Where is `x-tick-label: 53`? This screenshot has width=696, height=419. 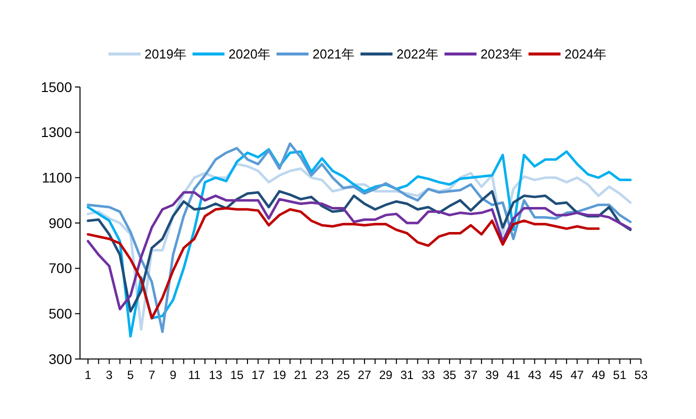 x-tick-label: 53 is located at coordinates (641, 375).